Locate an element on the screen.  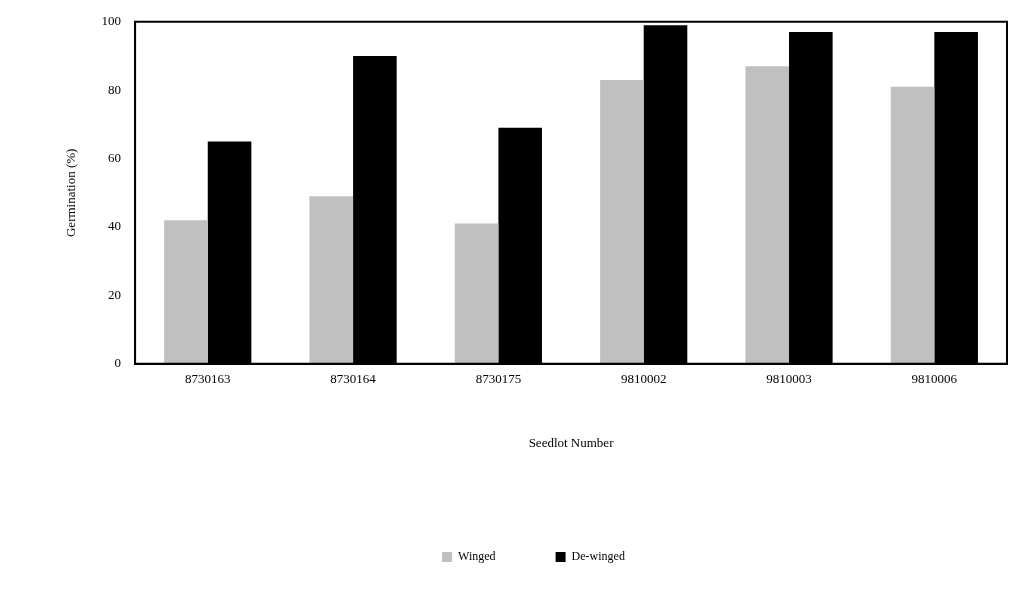
y-tick-label: 0 is located at coordinates (118, 363).